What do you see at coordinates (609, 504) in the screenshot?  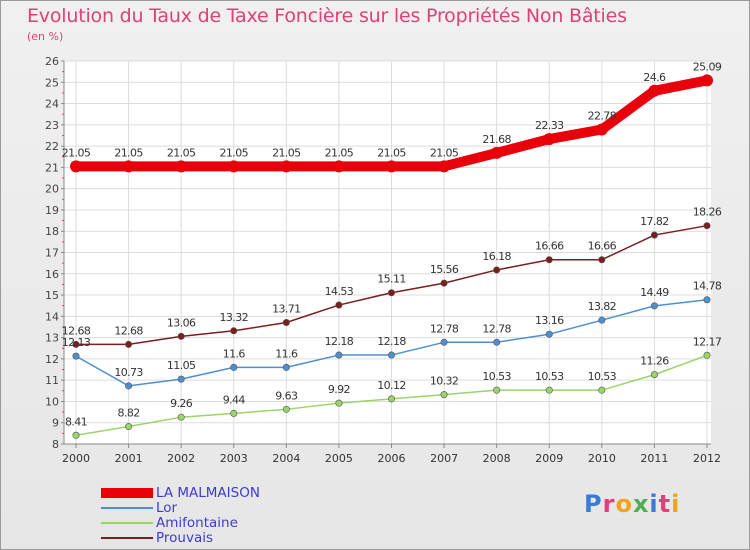 I see `logo-letter: r` at bounding box center [609, 504].